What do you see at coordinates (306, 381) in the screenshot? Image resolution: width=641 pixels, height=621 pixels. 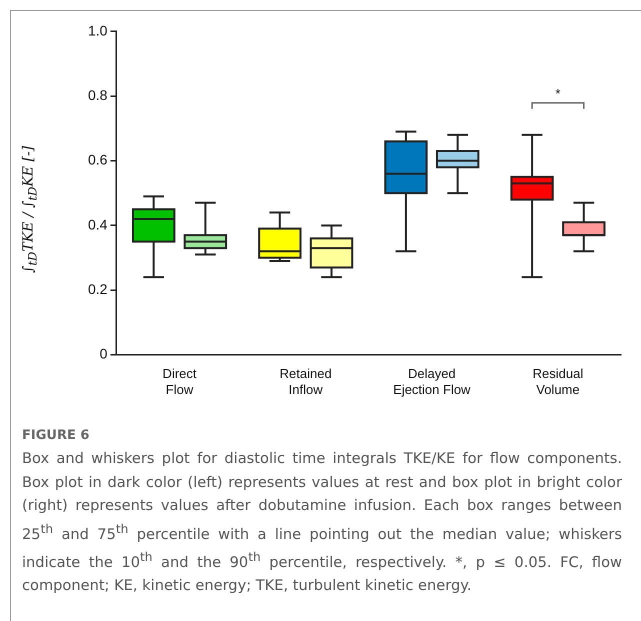 I see `x-tick-label: Retained Inflow` at bounding box center [306, 381].